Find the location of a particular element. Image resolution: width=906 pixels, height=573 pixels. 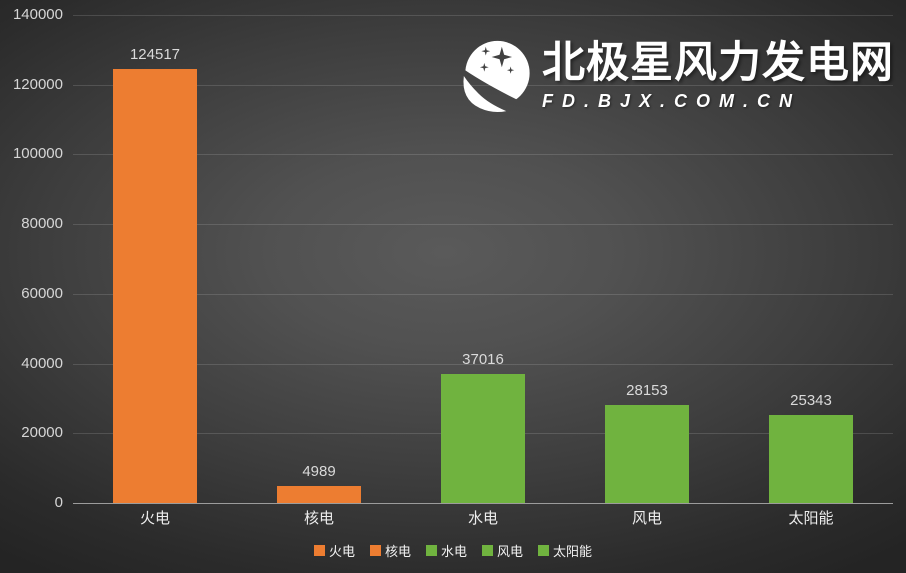

legend-item-太阳能: 太阳能 is located at coordinates (565, 550).